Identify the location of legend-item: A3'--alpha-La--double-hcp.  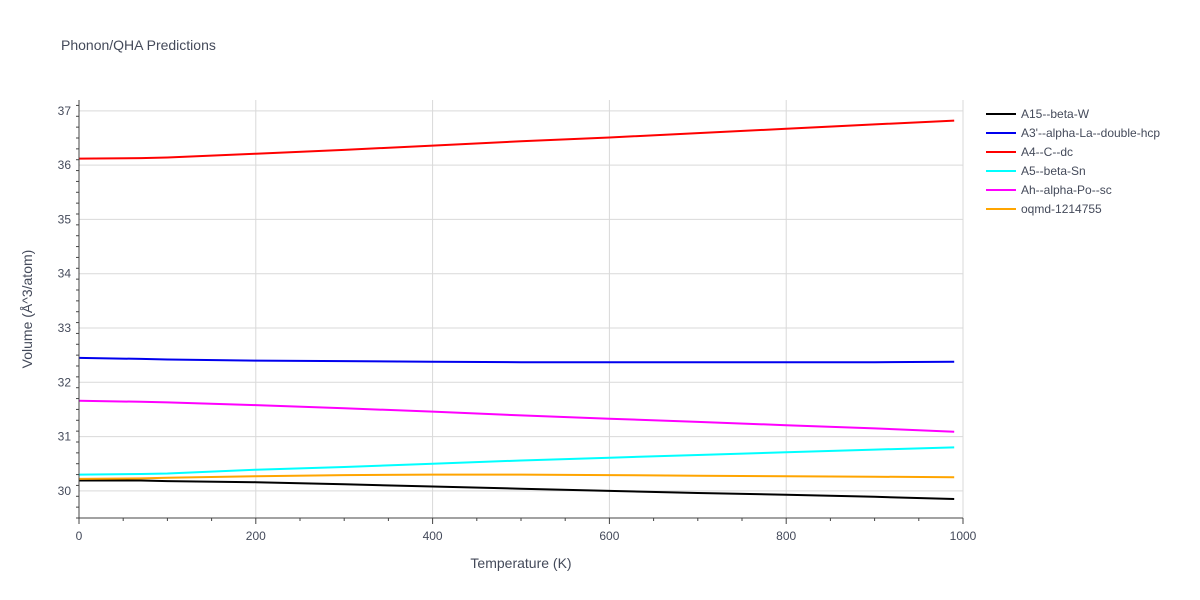
(1073, 133).